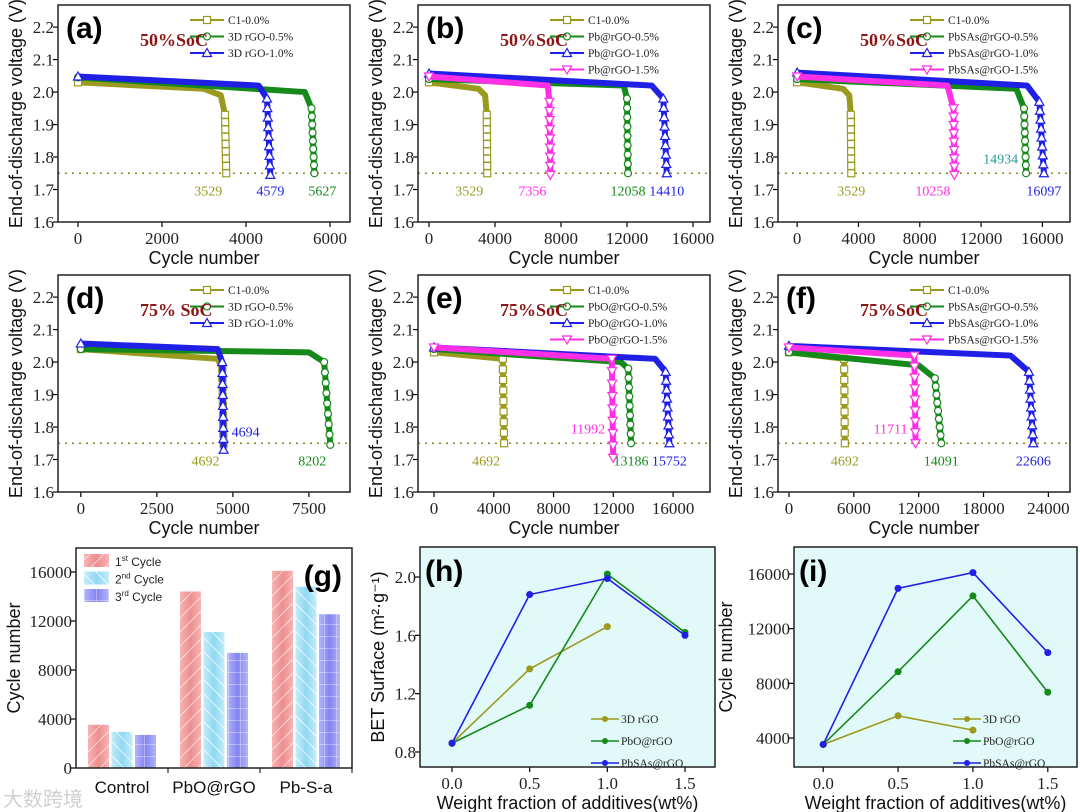  What do you see at coordinates (43, 395) in the screenshot?
I see `y-tick-label: 1.9` at bounding box center [43, 395].